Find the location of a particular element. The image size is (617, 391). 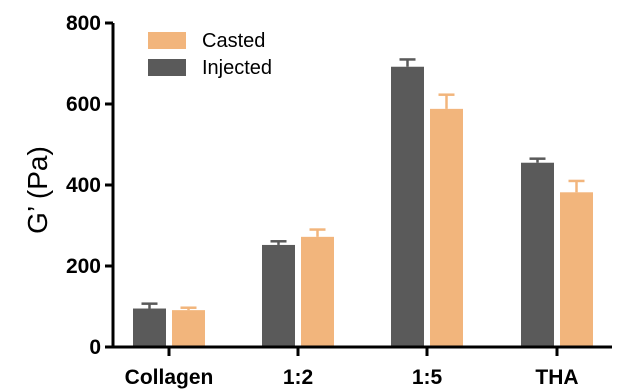

legend-label-injected: Injected is located at coordinates (237, 68).